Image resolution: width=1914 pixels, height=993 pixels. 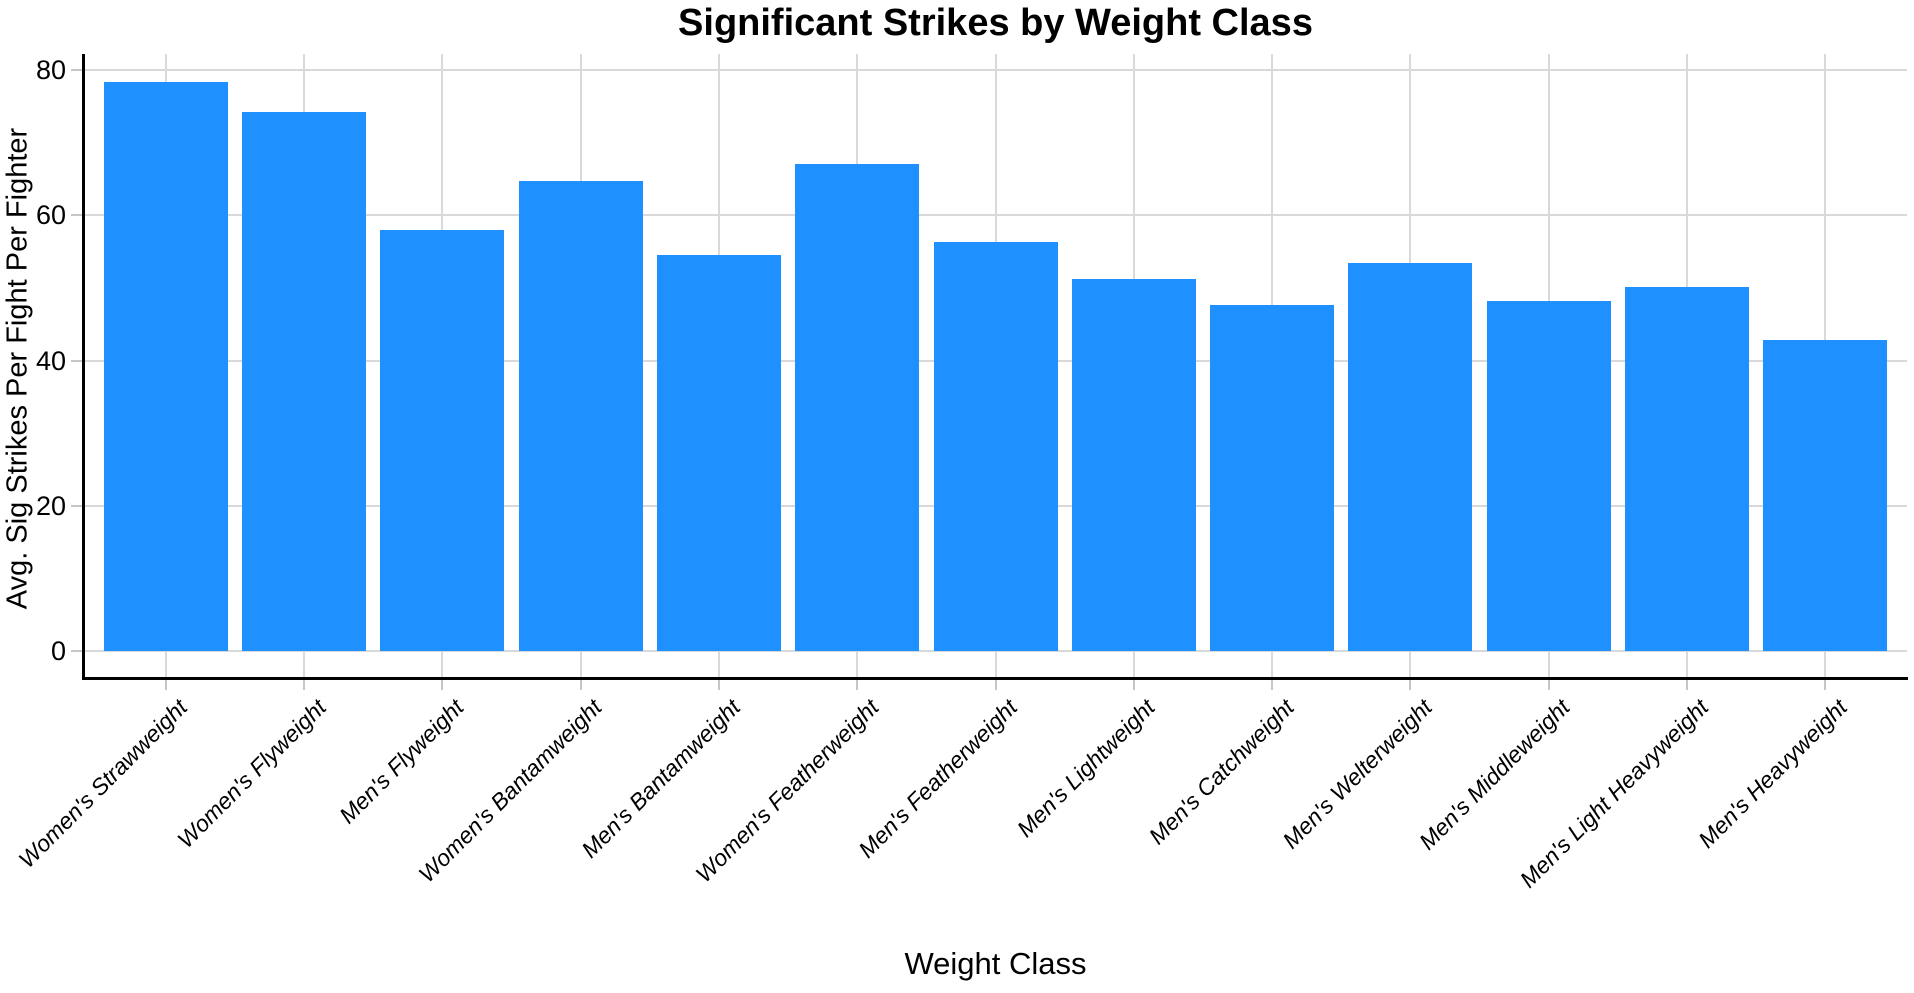 I want to click on y-tick-label: 20, so click(x=50, y=505).